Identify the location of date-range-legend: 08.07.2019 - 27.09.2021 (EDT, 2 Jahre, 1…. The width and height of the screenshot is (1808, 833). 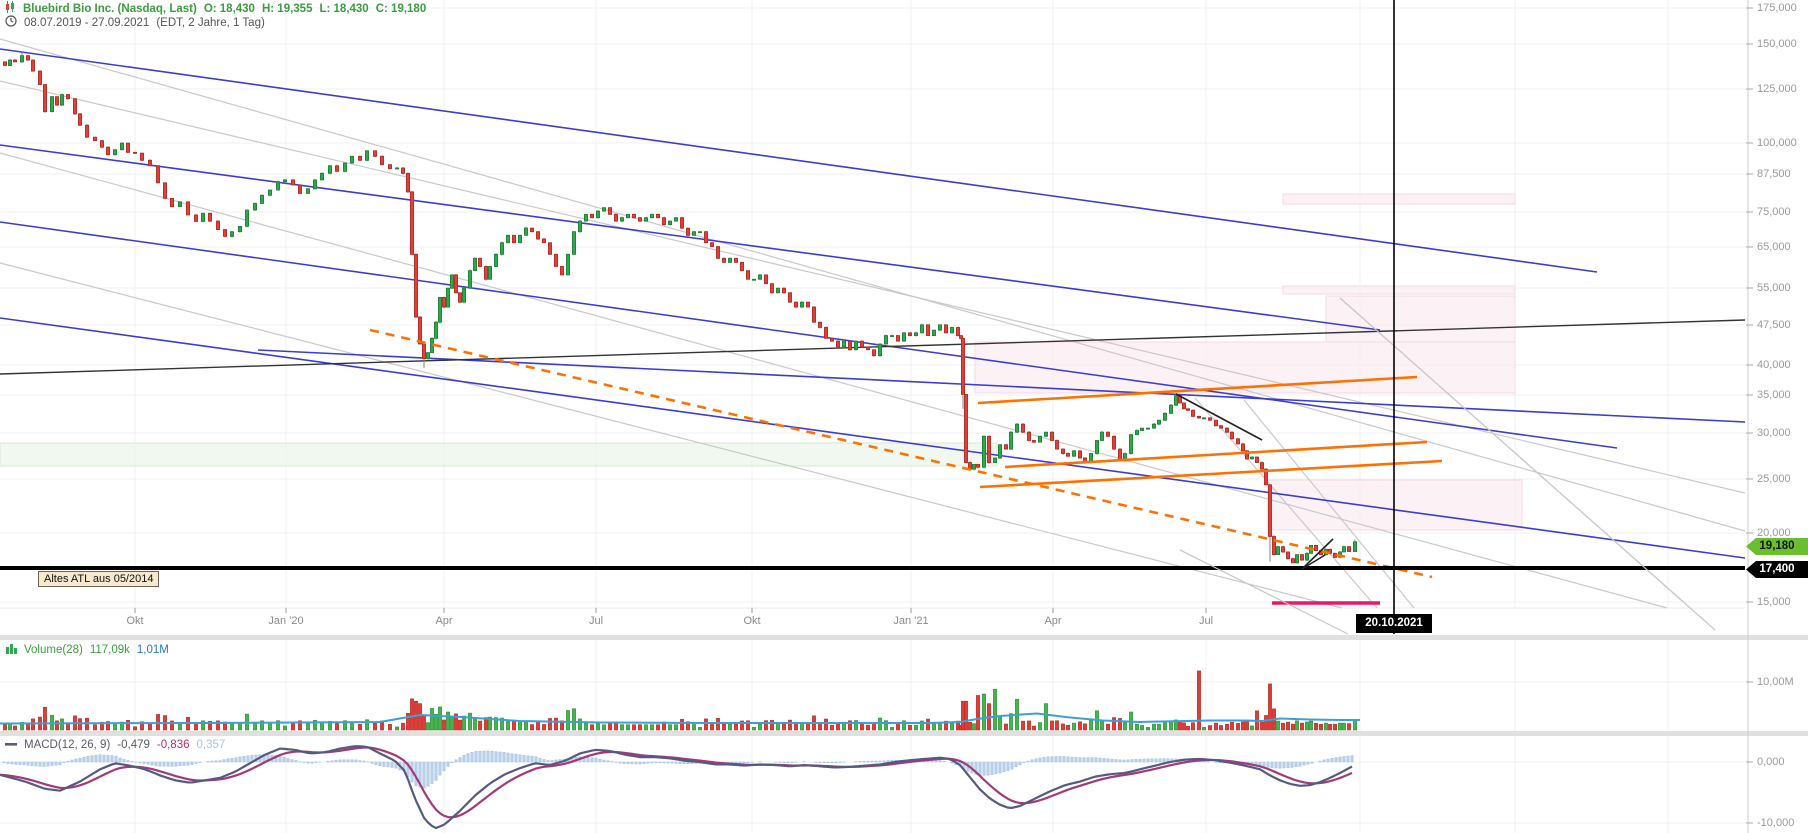
(135, 22).